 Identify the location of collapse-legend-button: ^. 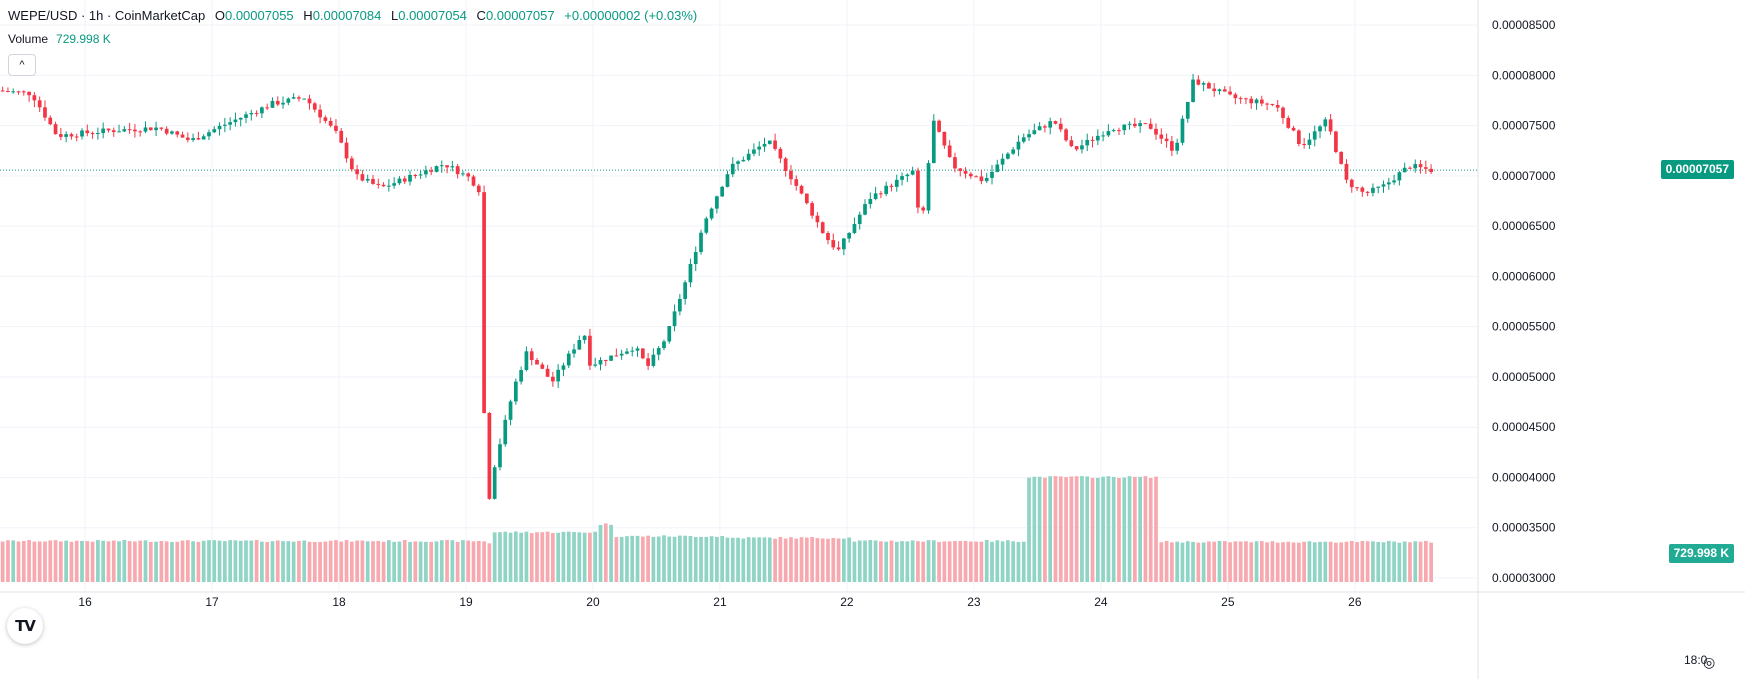
(22, 65).